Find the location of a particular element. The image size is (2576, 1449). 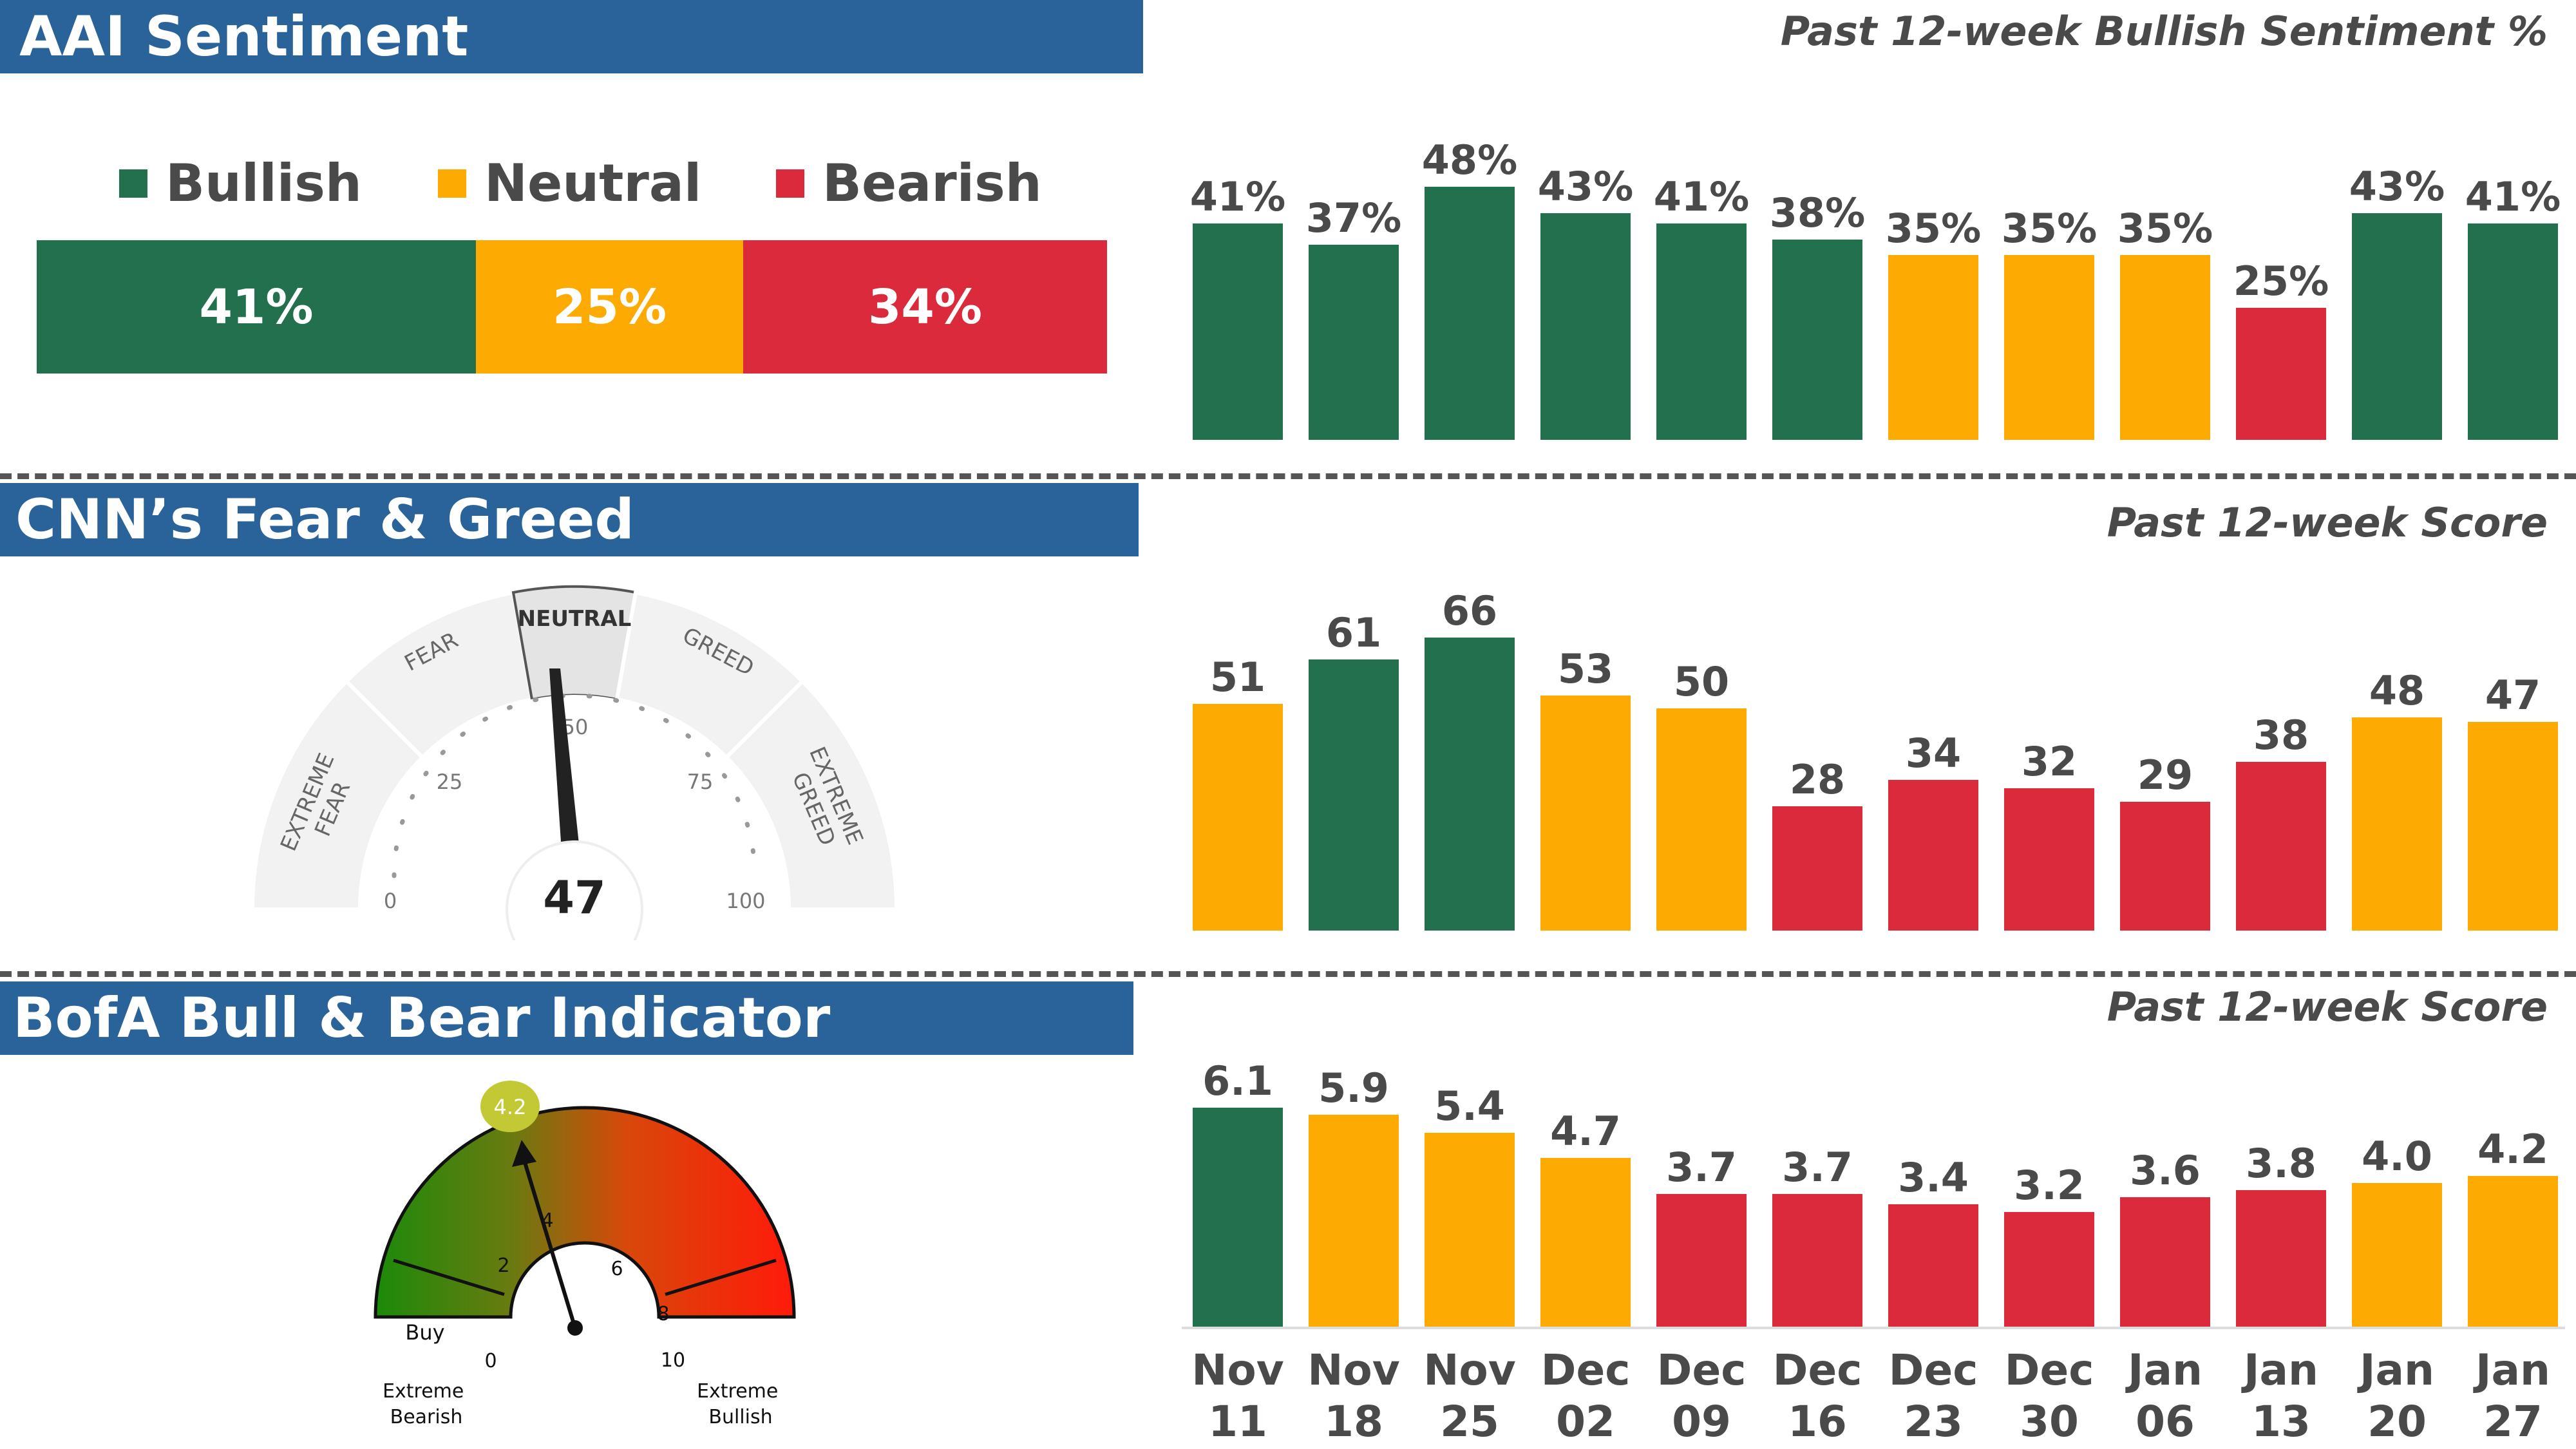

x-axis-tick-label: Jan 06 is located at coordinates (2165, 1397).